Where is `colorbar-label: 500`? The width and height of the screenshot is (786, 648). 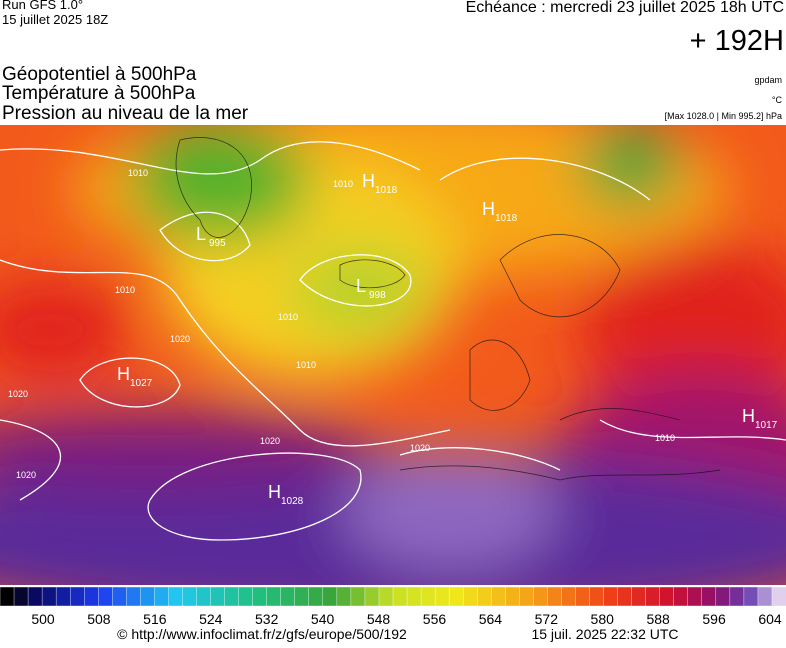
colorbar-label: 500 is located at coordinates (43, 619).